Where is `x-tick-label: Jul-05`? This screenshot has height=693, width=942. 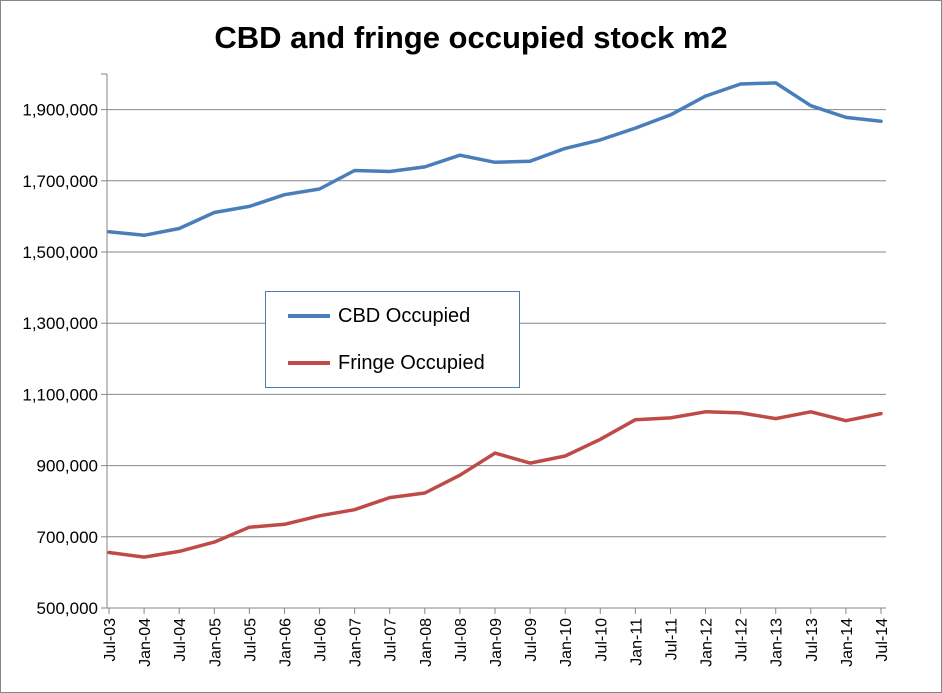 x-tick-label: Jul-05 is located at coordinates (250, 640).